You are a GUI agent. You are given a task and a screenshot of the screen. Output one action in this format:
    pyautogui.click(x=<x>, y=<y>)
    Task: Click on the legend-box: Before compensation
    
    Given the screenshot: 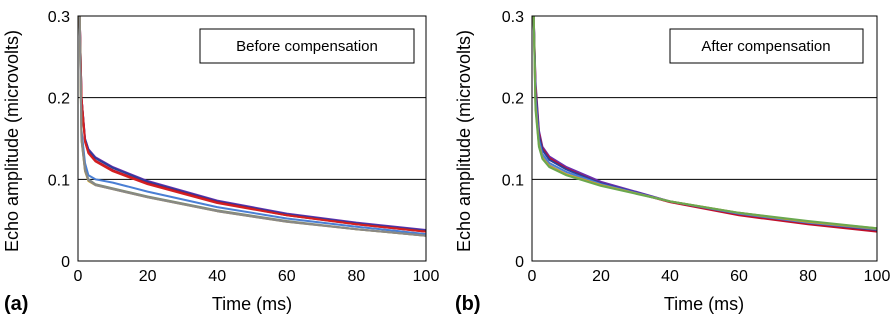 What is the action you would take?
    pyautogui.click(x=307, y=46)
    